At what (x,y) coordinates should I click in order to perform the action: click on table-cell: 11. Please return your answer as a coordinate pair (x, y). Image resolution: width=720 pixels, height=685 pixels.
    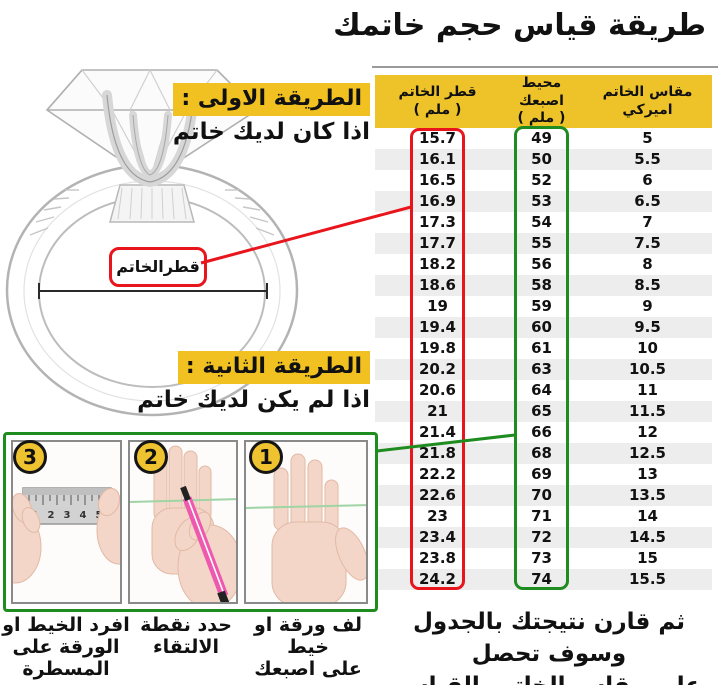
    Looking at the image, I should click on (647, 390).